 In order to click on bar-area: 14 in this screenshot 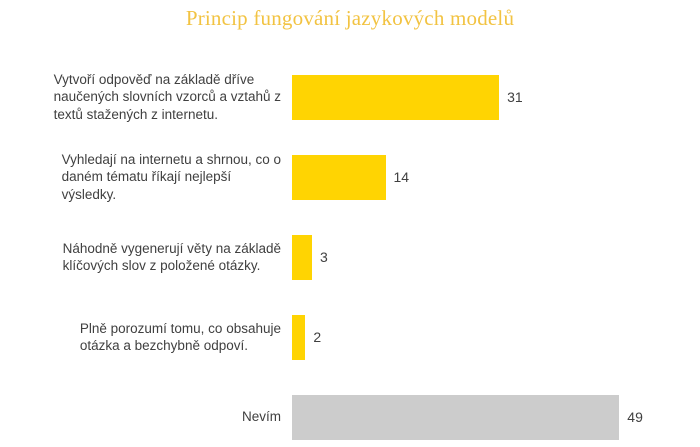, I will do `click(351, 177)`.